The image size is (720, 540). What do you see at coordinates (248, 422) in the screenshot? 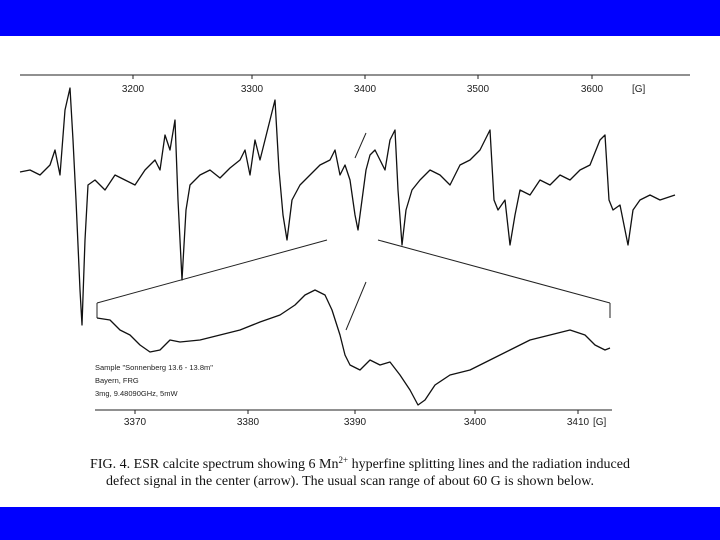
I see `tick-label: 3380` at bounding box center [248, 422].